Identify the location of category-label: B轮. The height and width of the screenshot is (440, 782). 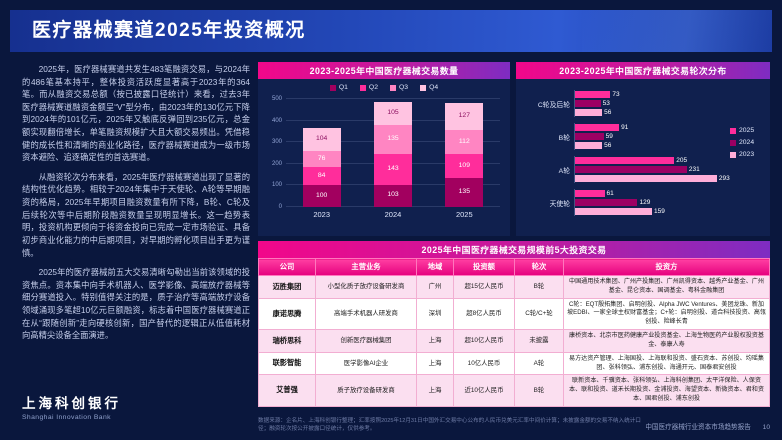
(564, 138).